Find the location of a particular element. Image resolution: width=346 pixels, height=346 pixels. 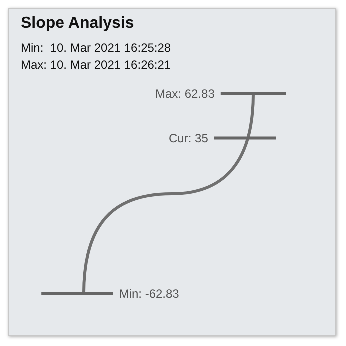

data-label: Cur: 35 is located at coordinates (189, 138).